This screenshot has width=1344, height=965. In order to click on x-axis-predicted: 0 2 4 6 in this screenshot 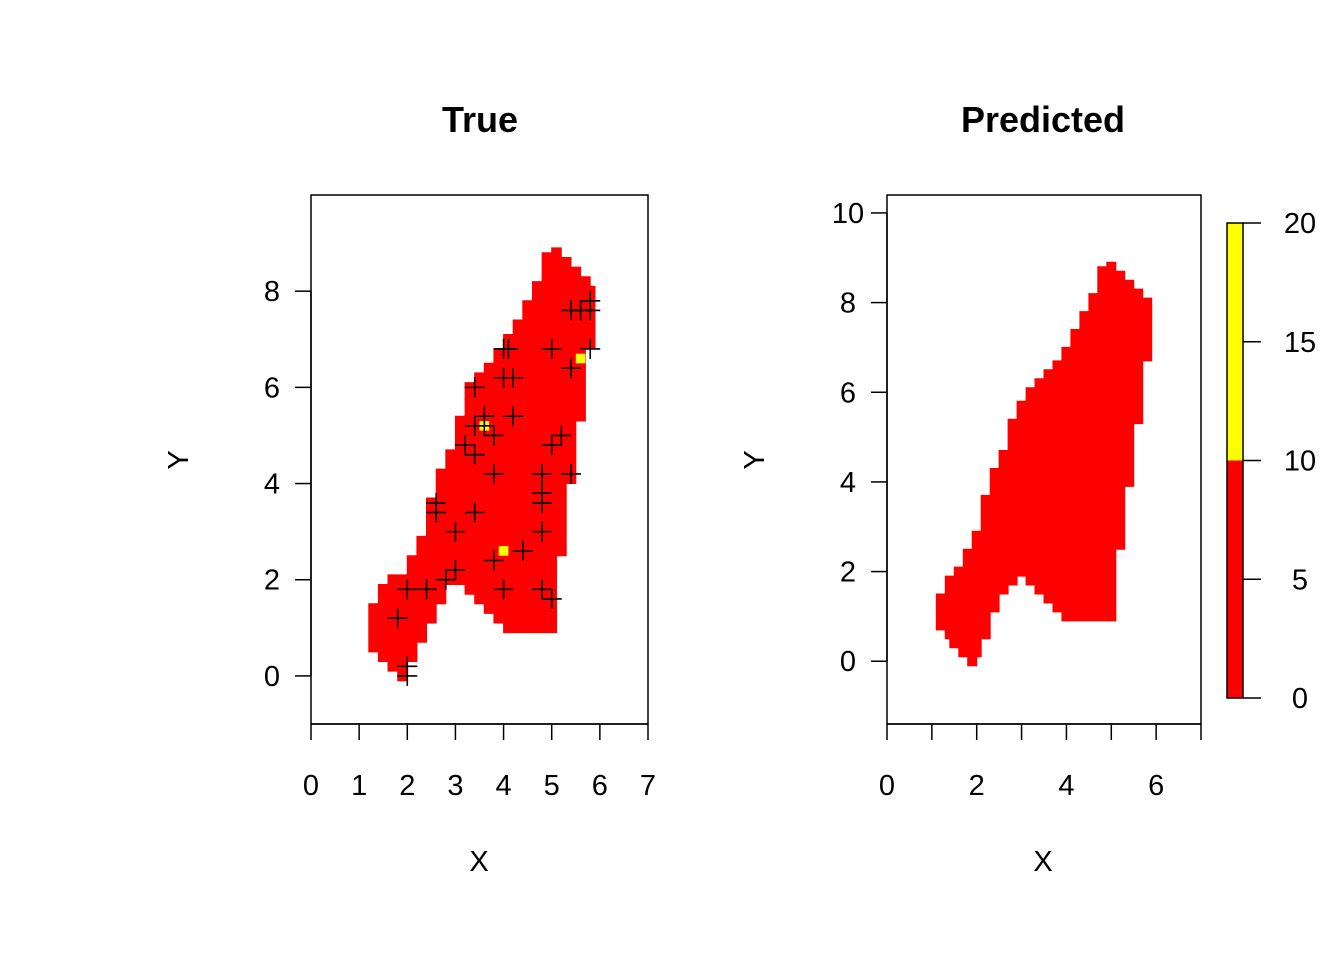, I will do `click(1040, 762)`.